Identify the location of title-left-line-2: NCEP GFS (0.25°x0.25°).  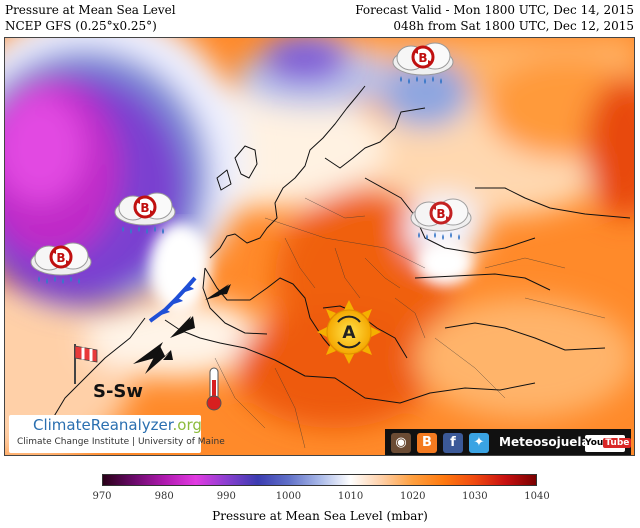
(81, 26).